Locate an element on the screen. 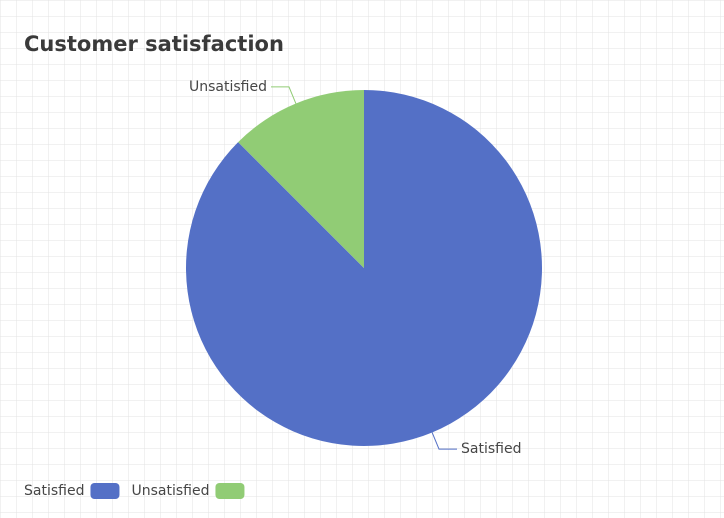 This screenshot has height=518, width=724. slice-label: Unsatisfied is located at coordinates (228, 87).